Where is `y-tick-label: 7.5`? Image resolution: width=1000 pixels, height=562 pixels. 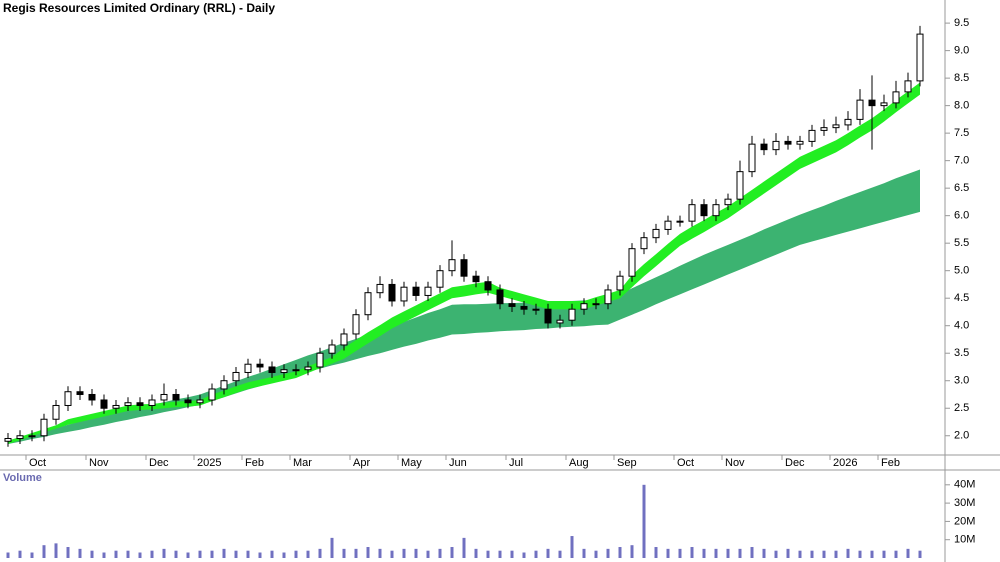 y-tick-label: 7.5 is located at coordinates (961, 133).